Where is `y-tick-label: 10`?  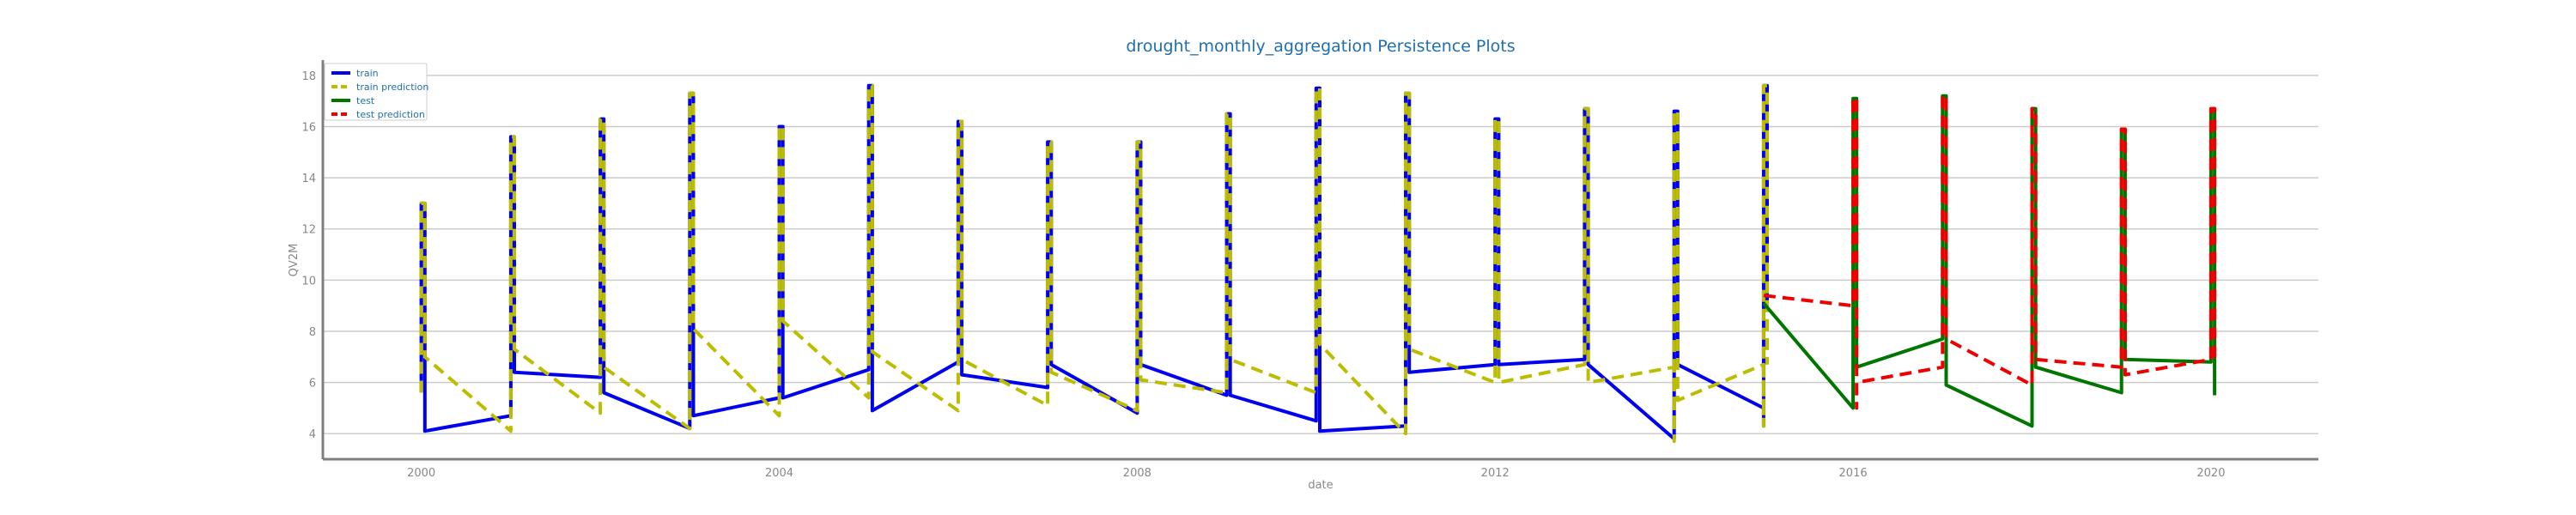
y-tick-label: 10 is located at coordinates (308, 281).